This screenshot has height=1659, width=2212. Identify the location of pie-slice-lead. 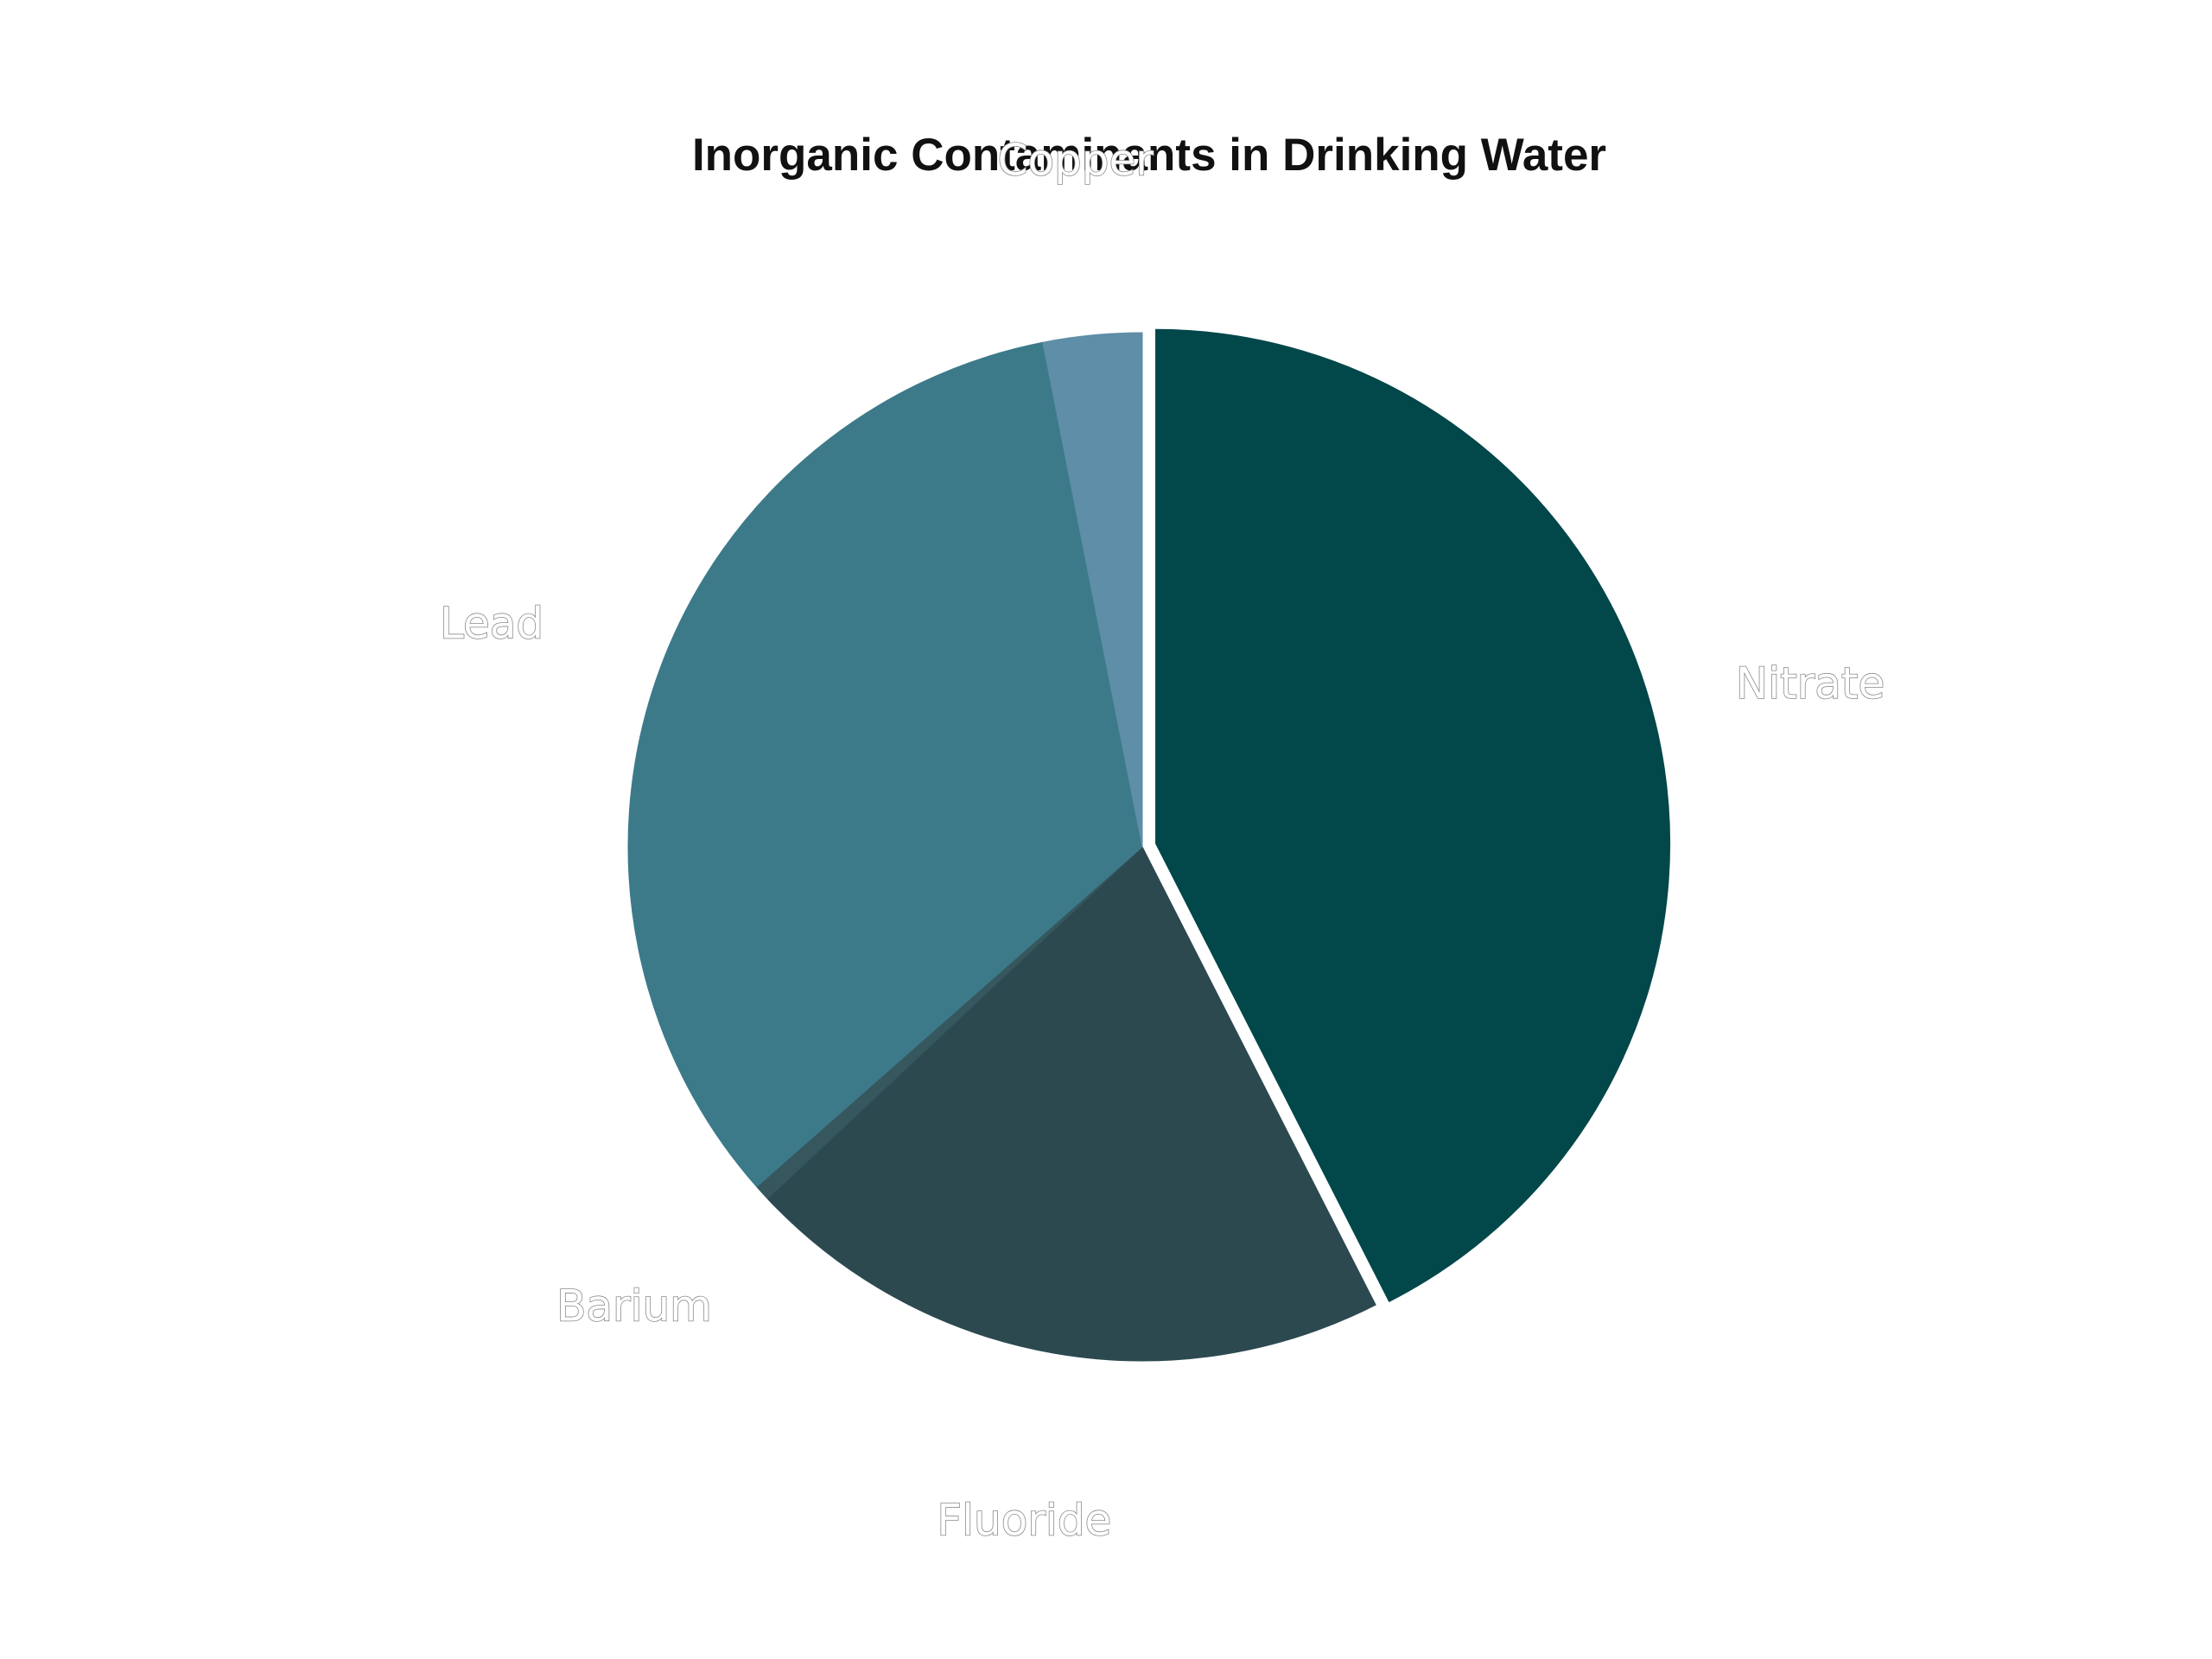
(885, 764).